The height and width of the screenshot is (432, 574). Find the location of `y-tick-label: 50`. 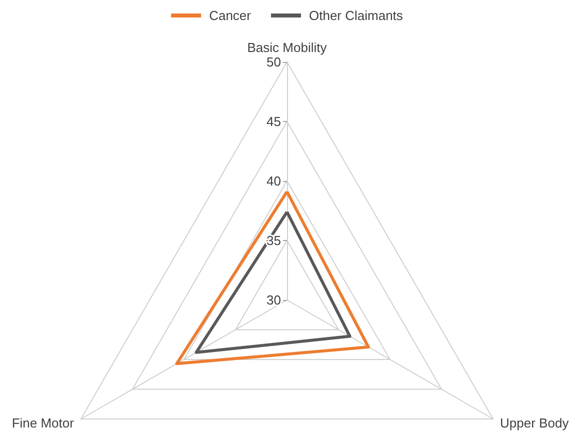

y-tick-label: 50 is located at coordinates (273, 62).